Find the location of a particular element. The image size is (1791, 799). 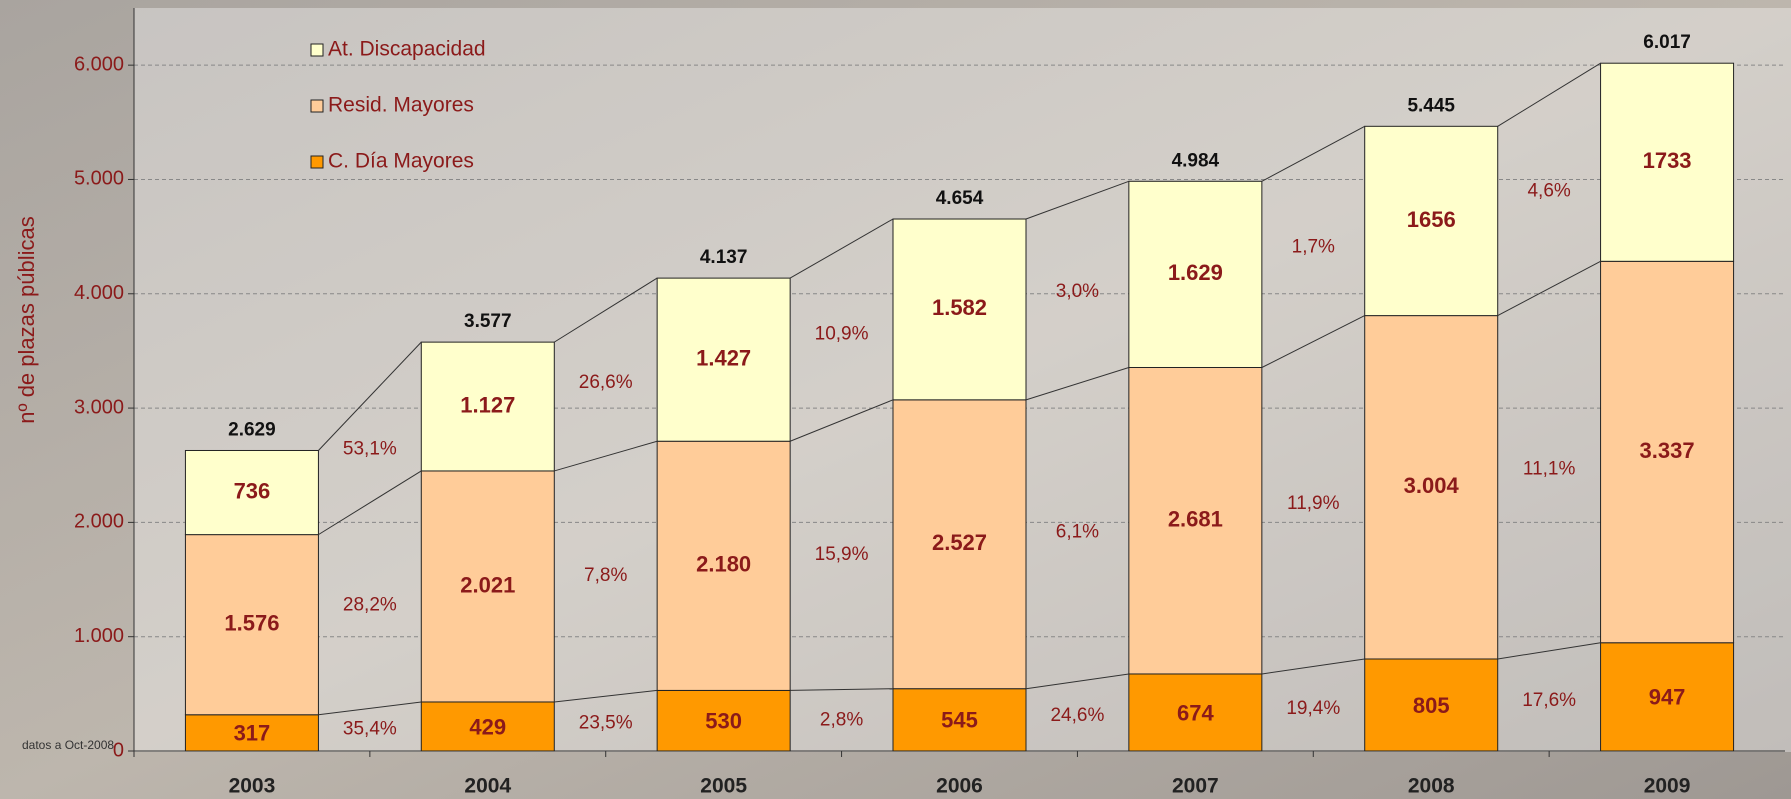

value-label: 1.127 is located at coordinates (487, 404).